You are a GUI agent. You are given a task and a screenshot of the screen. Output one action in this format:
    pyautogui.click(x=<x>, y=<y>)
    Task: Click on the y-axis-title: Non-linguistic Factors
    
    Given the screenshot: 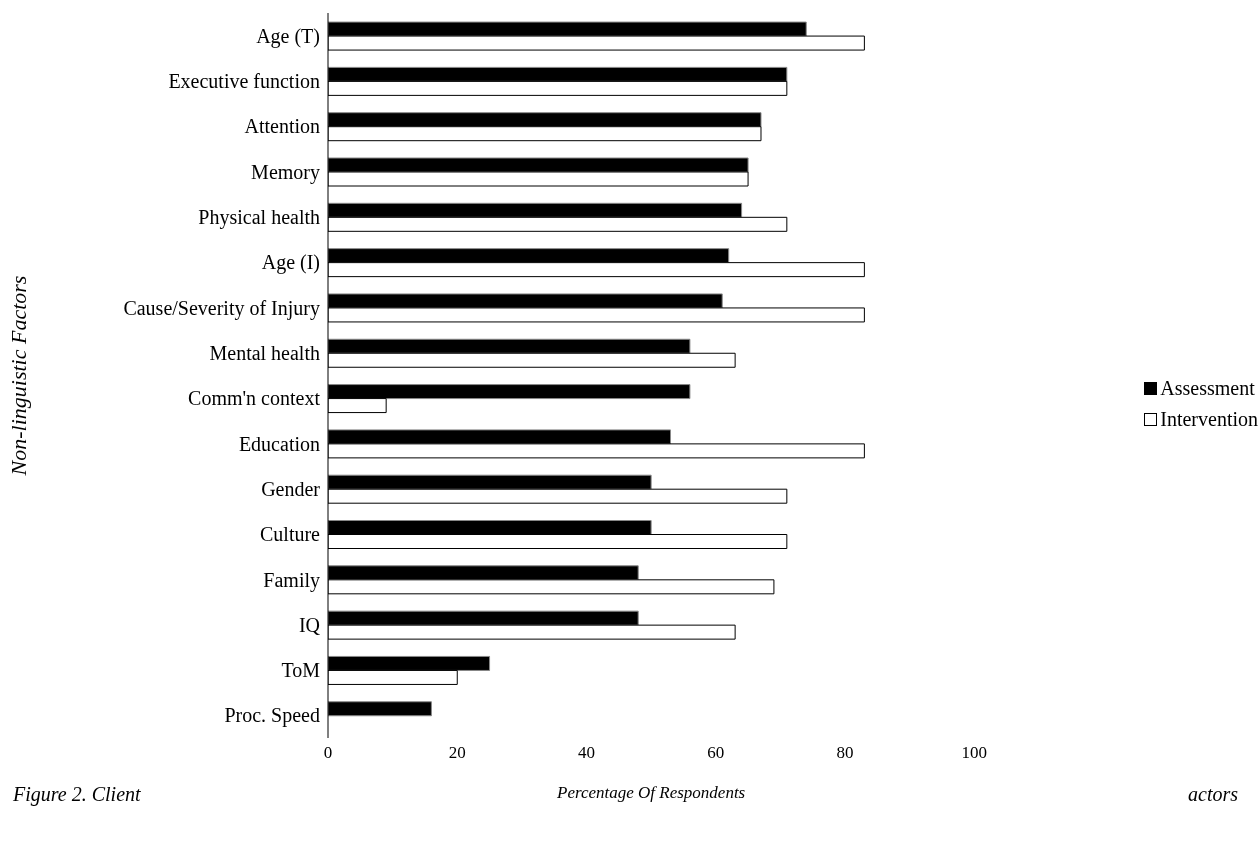 What is the action you would take?
    pyautogui.click(x=18, y=376)
    